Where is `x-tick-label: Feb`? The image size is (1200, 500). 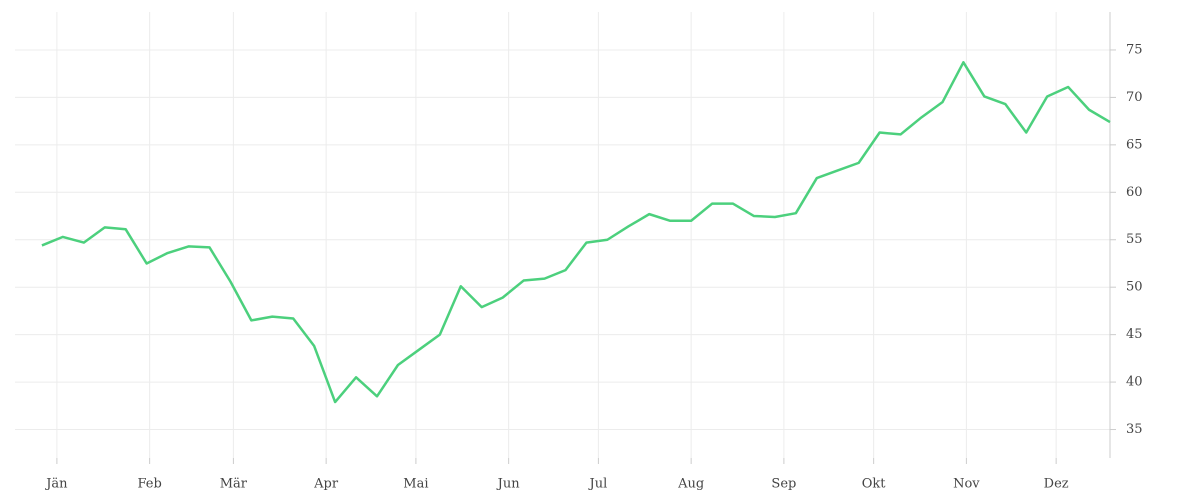
x-tick-label: Feb is located at coordinates (149, 484).